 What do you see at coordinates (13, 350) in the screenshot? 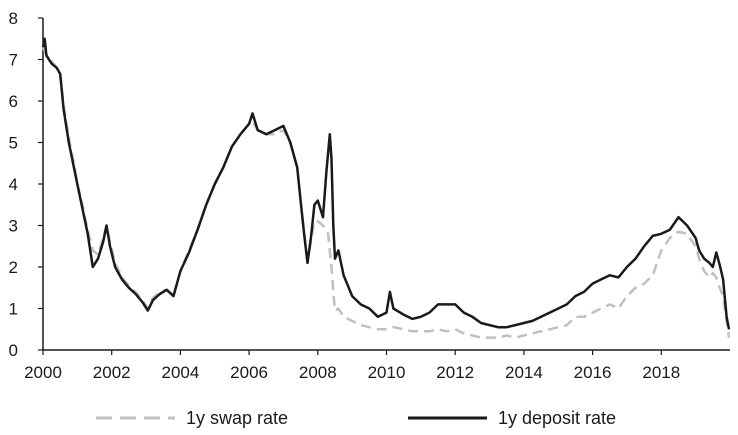
I see `y-tick-label: 0` at bounding box center [13, 350].